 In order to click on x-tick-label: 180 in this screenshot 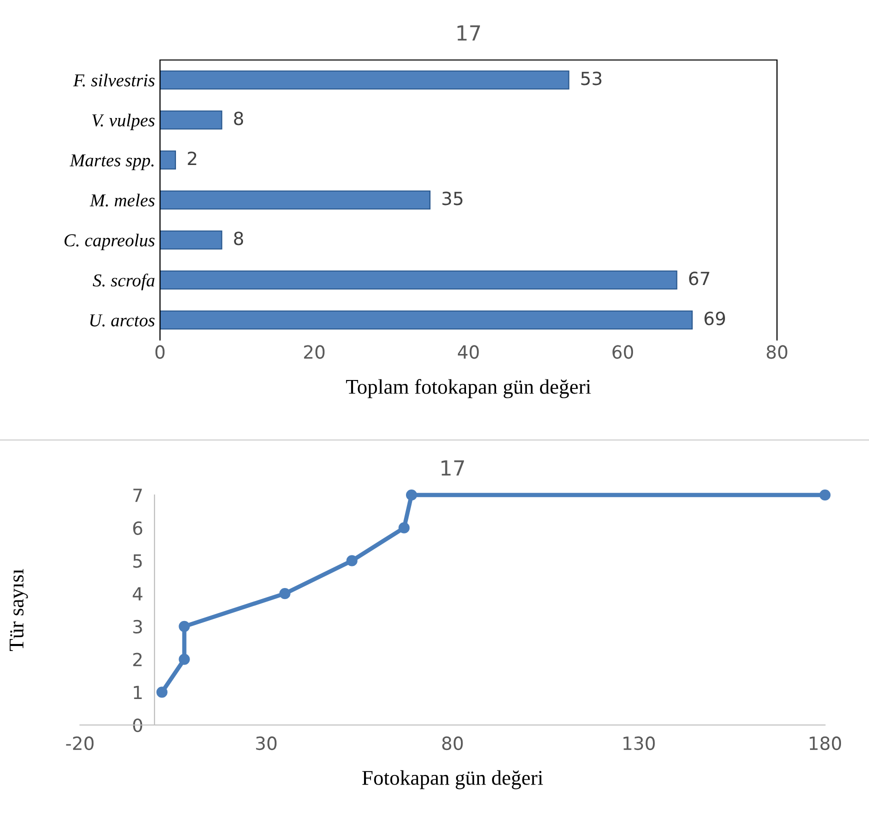, I will do `click(826, 743)`.